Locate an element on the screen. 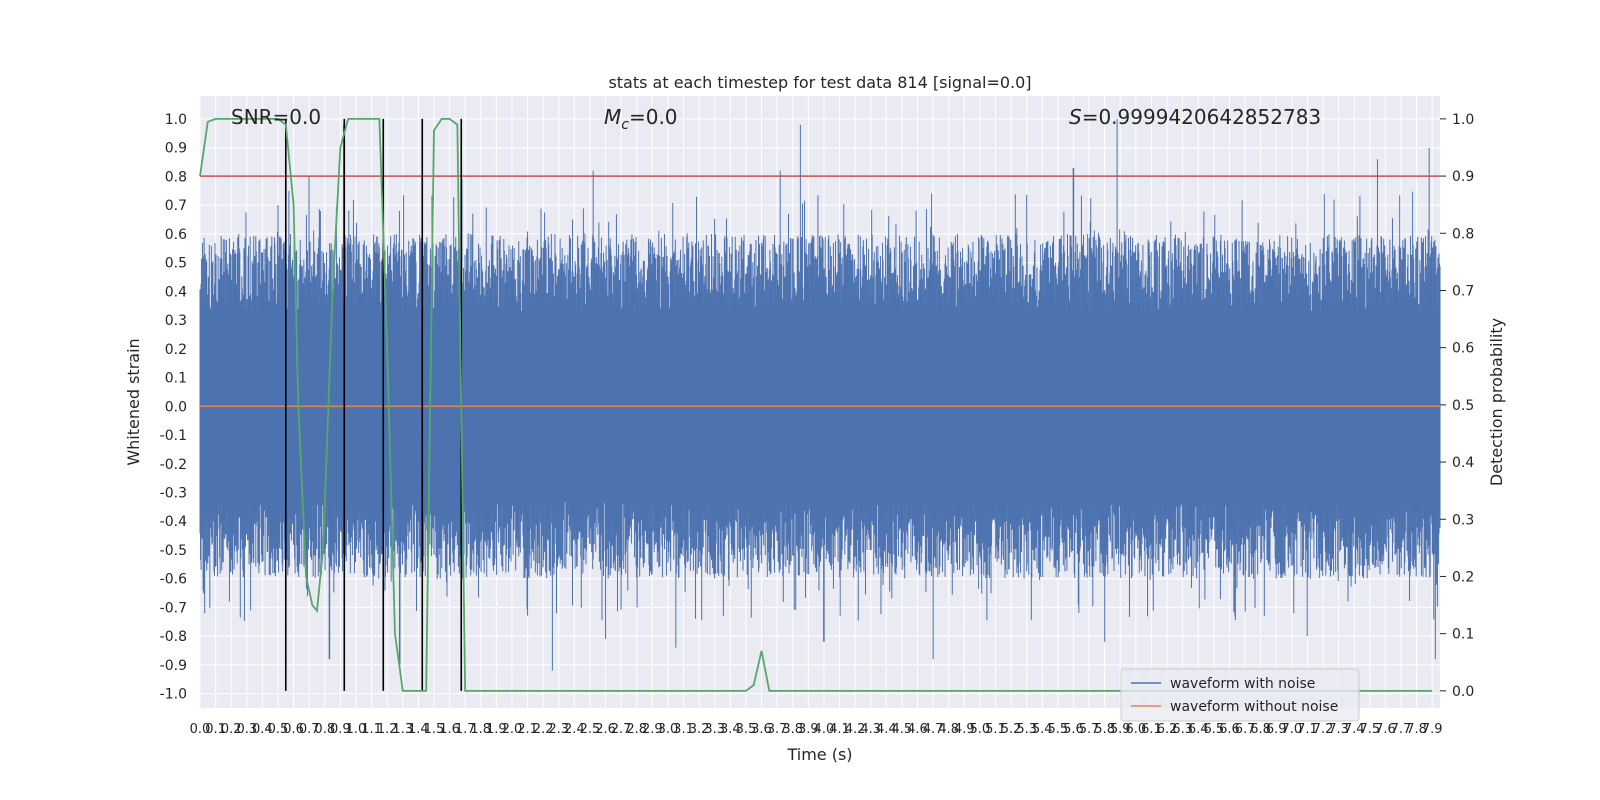 Image resolution: width=1600 pixels, height=800 pixels. x-tick-label: 1.5 is located at coordinates (434, 729).